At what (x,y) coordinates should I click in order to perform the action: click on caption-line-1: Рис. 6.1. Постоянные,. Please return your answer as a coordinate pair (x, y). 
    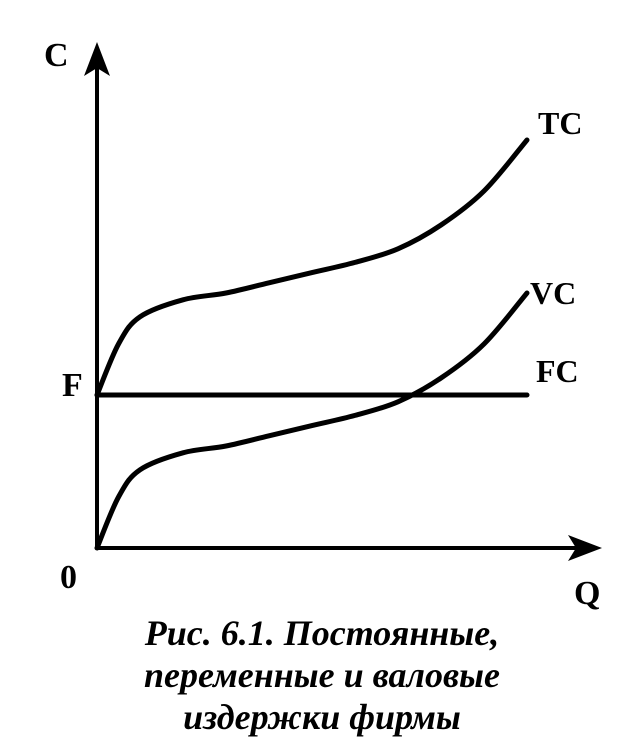
    Looking at the image, I should click on (322, 633).